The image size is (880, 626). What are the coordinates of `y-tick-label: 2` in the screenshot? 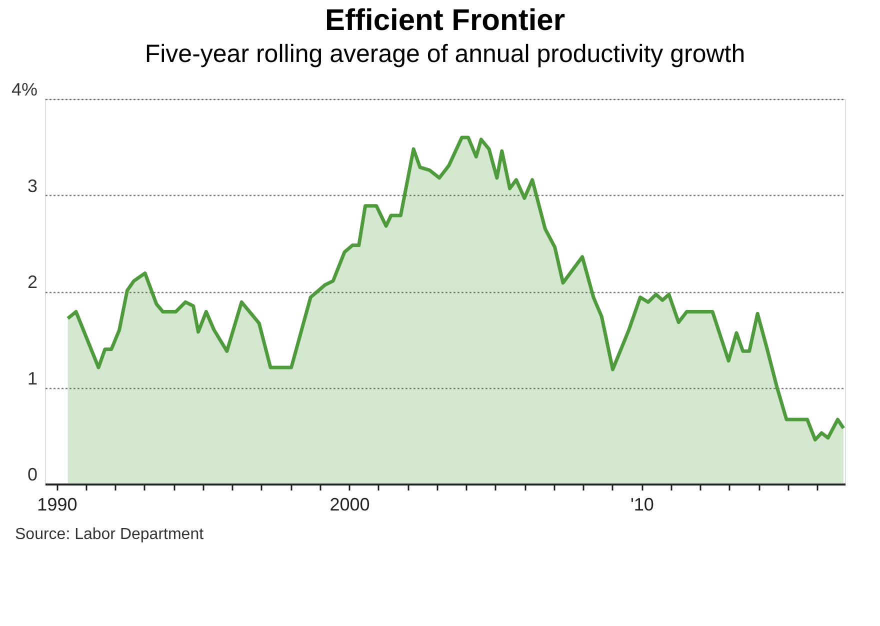 It's located at (32, 282).